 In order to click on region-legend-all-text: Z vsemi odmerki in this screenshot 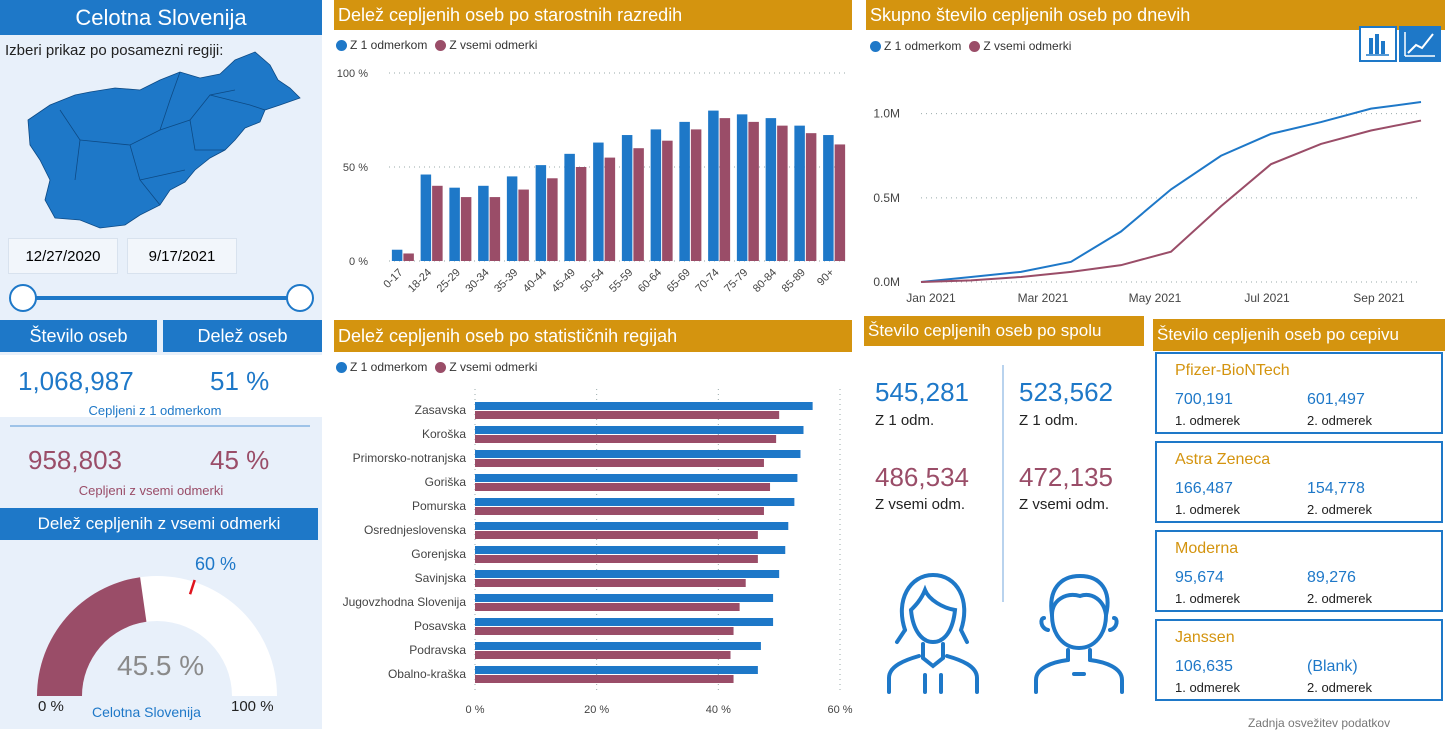, I will do `click(493, 367)`.